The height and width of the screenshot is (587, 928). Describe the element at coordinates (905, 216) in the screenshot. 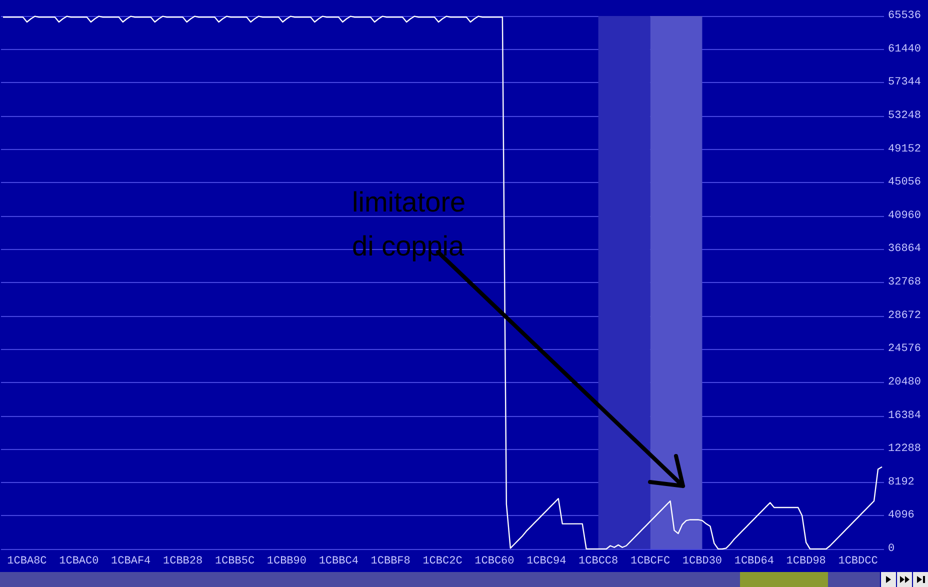

I see `y-tick-label: 40960` at that location.